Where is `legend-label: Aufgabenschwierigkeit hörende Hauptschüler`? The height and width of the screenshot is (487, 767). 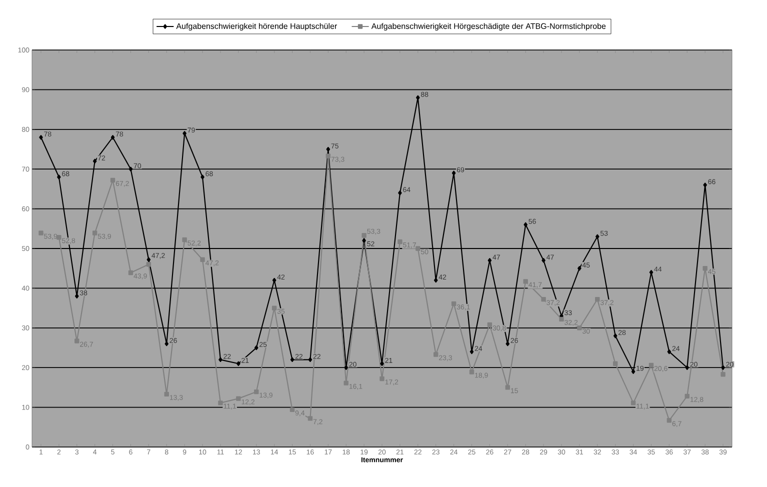 legend-label: Aufgabenschwierigkeit hörende Hauptschüler is located at coordinates (257, 27).